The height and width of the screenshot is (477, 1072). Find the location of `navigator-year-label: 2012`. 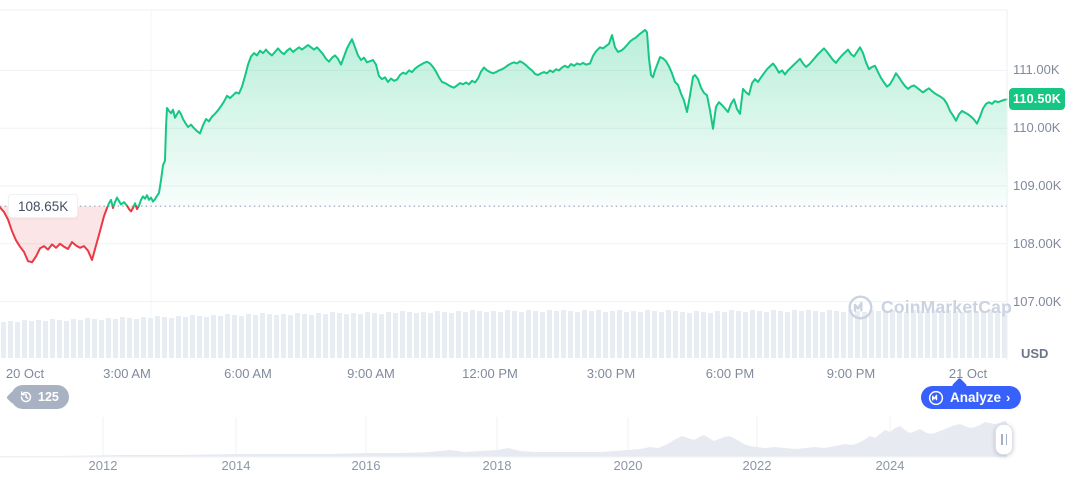

navigator-year-label: 2012 is located at coordinates (103, 465).